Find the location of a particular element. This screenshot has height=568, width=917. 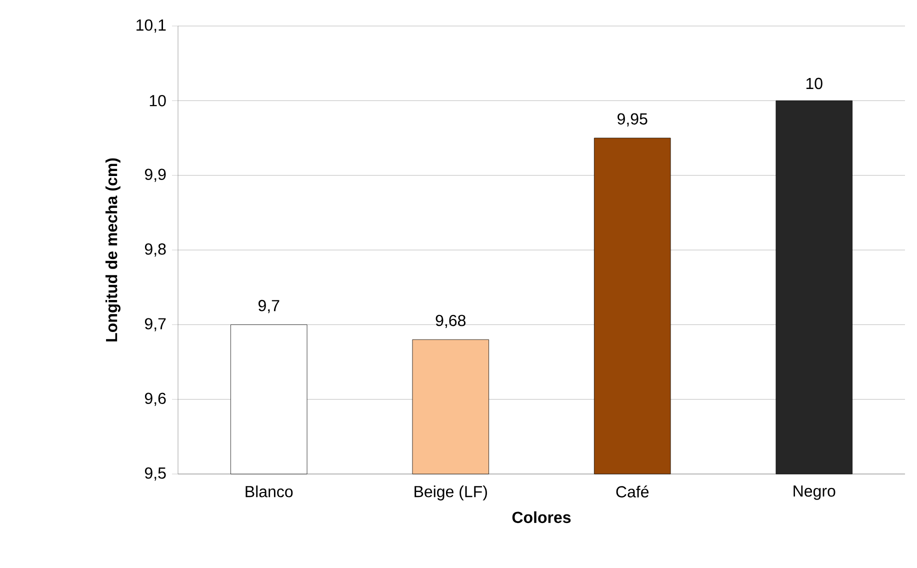

x-tick-label: Negro is located at coordinates (815, 493).